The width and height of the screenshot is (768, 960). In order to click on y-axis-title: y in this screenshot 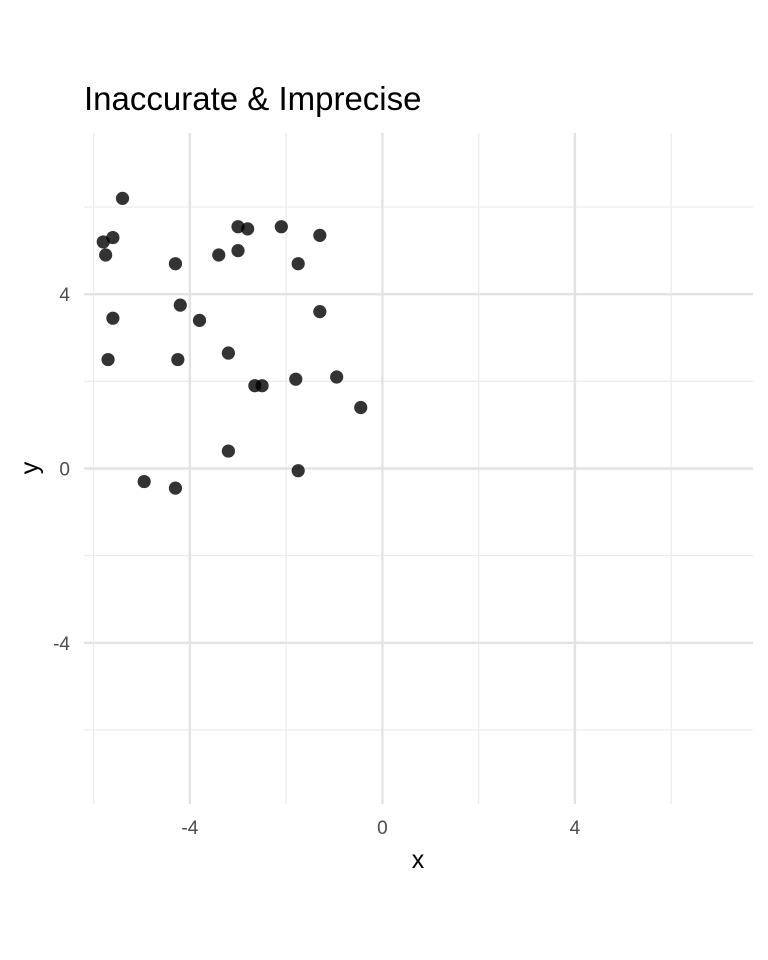, I will do `click(30, 467)`.